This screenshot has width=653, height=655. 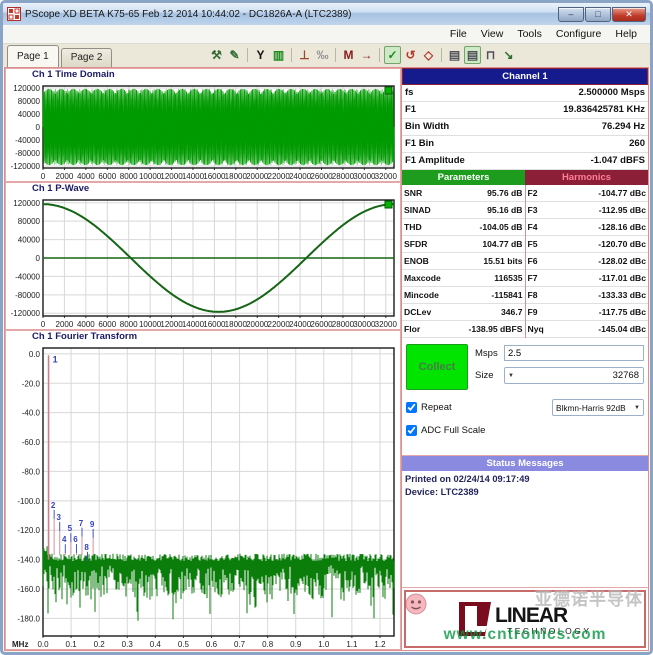 What do you see at coordinates (436, 407) in the screenshot?
I see `repeat-label: Repeat` at bounding box center [436, 407].